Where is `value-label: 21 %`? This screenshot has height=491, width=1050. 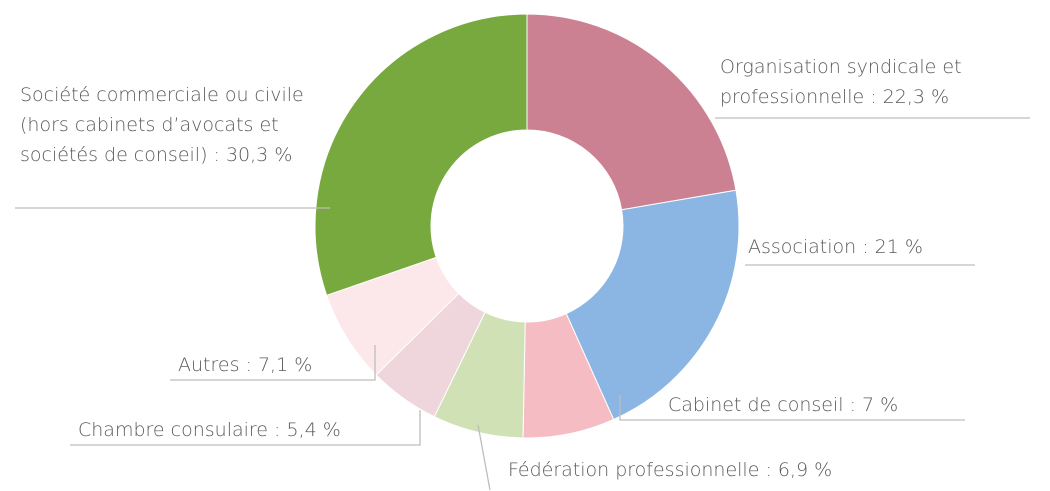
value-label: 21 % is located at coordinates (898, 247).